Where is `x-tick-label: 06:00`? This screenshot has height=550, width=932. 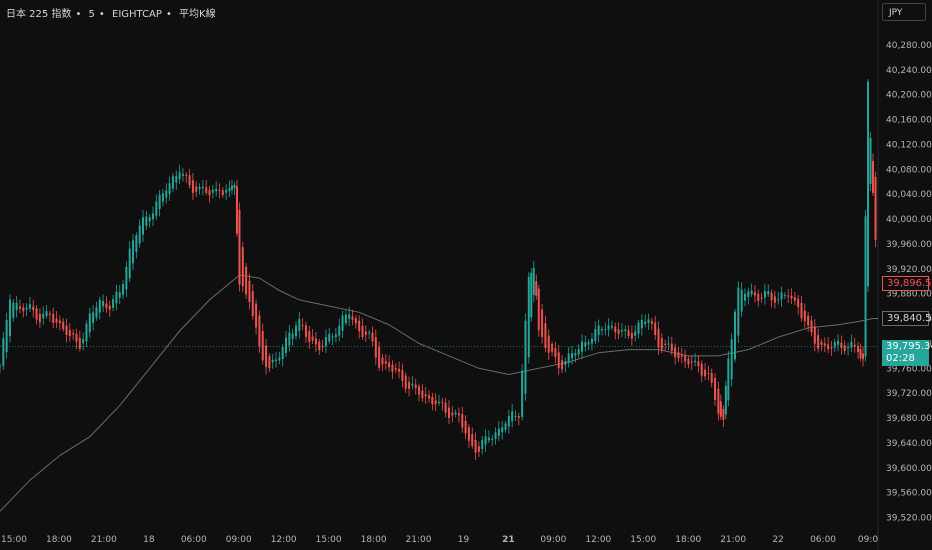 x-tick-label: 06:00 is located at coordinates (823, 540).